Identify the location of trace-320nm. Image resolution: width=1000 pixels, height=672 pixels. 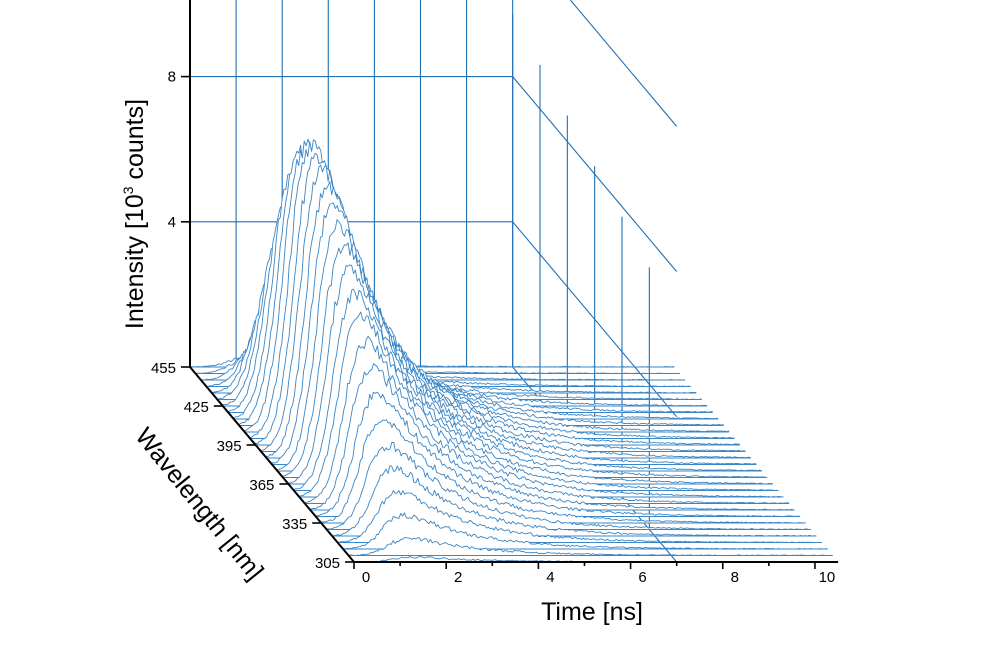
(580, 516).